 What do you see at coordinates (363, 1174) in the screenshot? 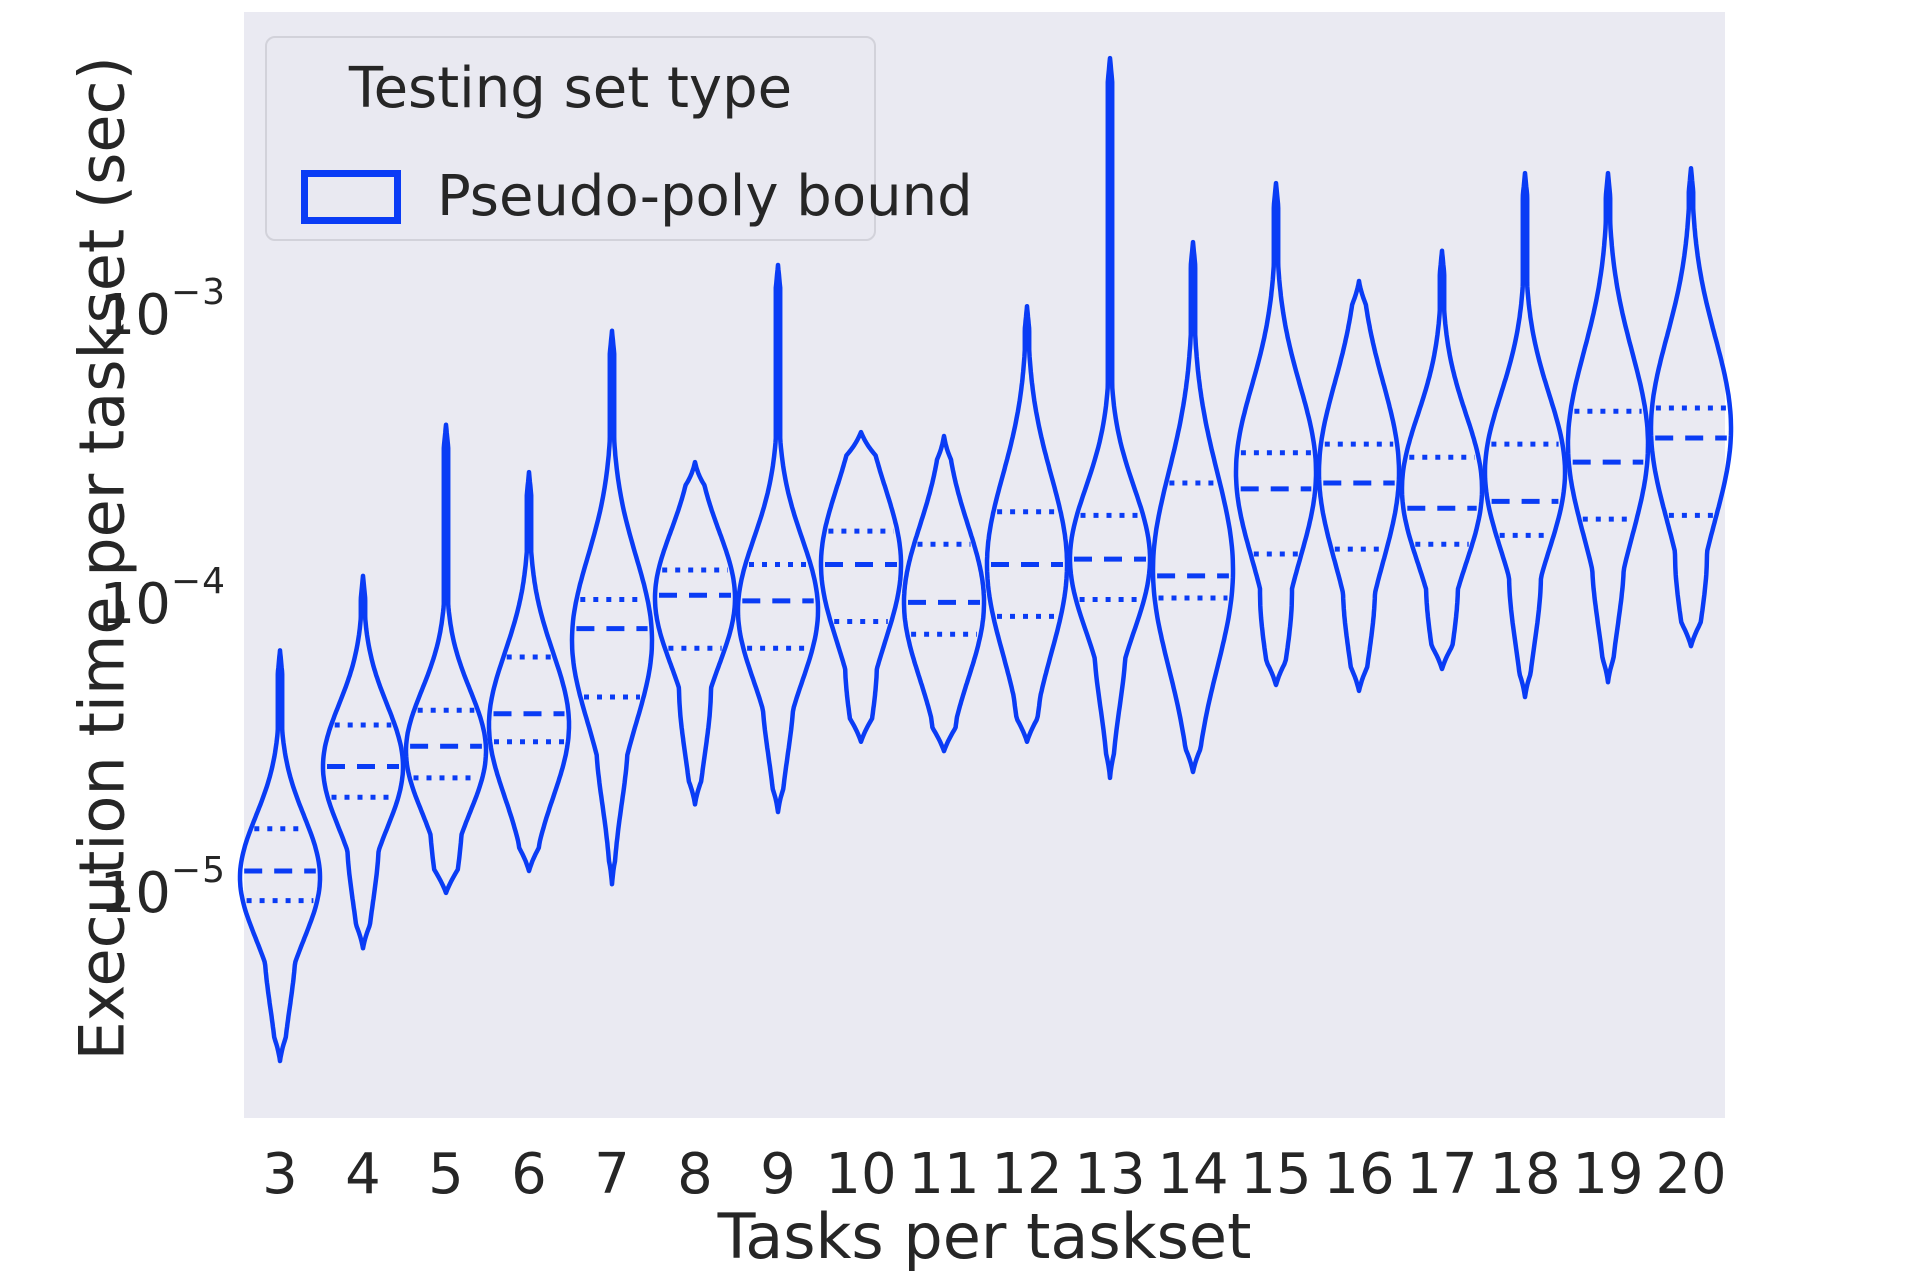
I see `xtick-label-4: 4` at bounding box center [363, 1174].